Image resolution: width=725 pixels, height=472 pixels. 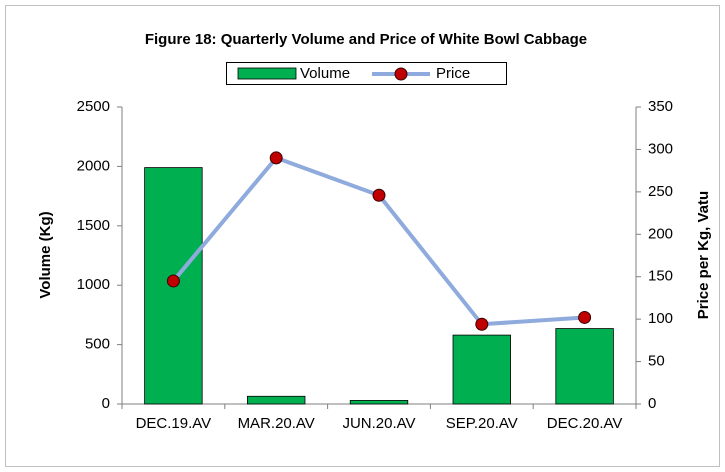 I want to click on y2-tick-label: 50, so click(x=656, y=361).